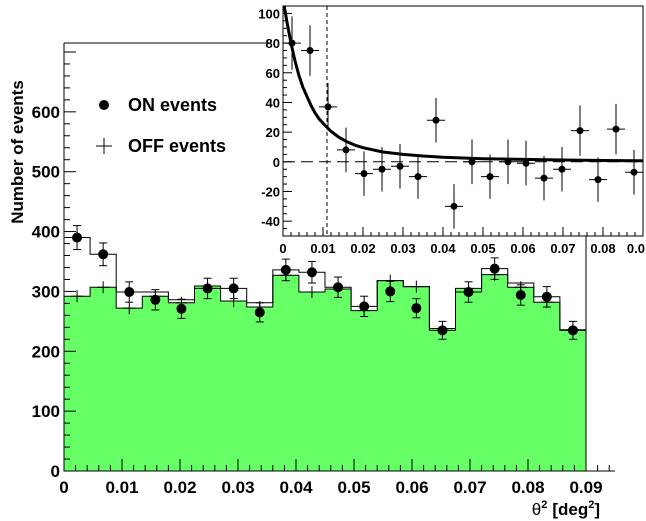 This screenshot has width=646, height=521. Describe the element at coordinates (237, 487) in the screenshot. I see `x-tick-label: 0.03` at that location.